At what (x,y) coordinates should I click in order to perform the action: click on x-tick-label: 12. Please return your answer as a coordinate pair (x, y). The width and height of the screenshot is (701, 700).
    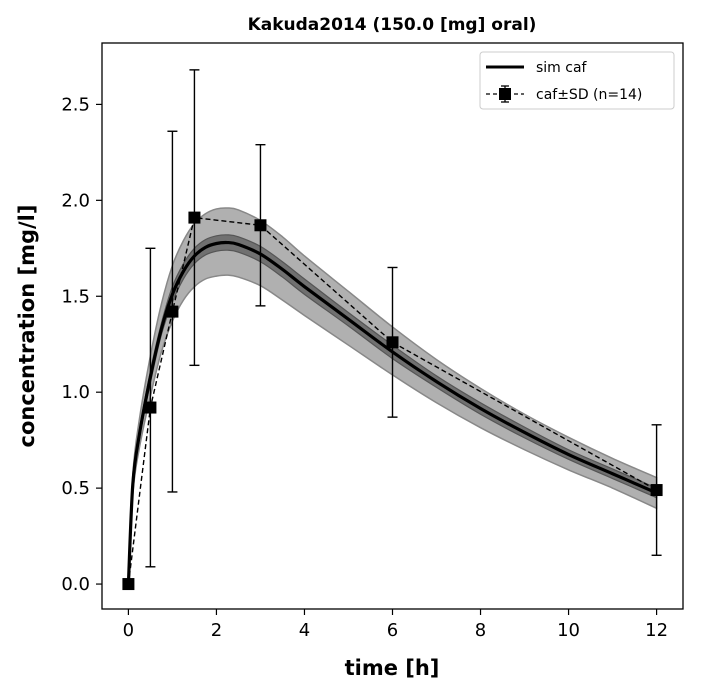
    Looking at the image, I should click on (656, 630).